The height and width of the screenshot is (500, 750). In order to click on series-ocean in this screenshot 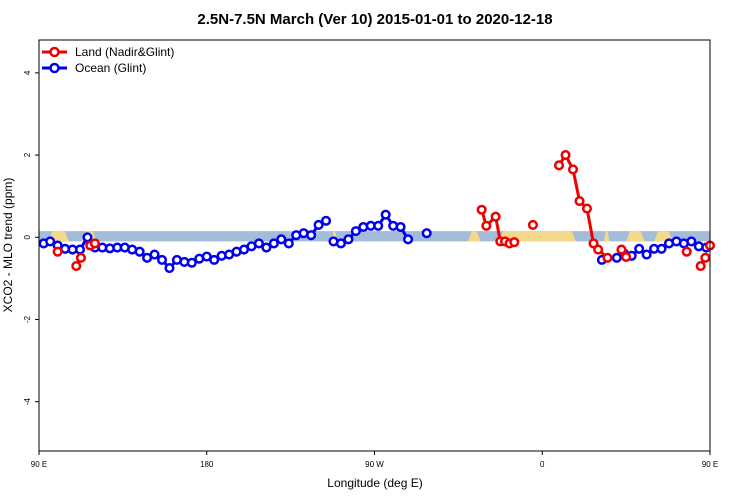, I will do `click(375, 241)`.